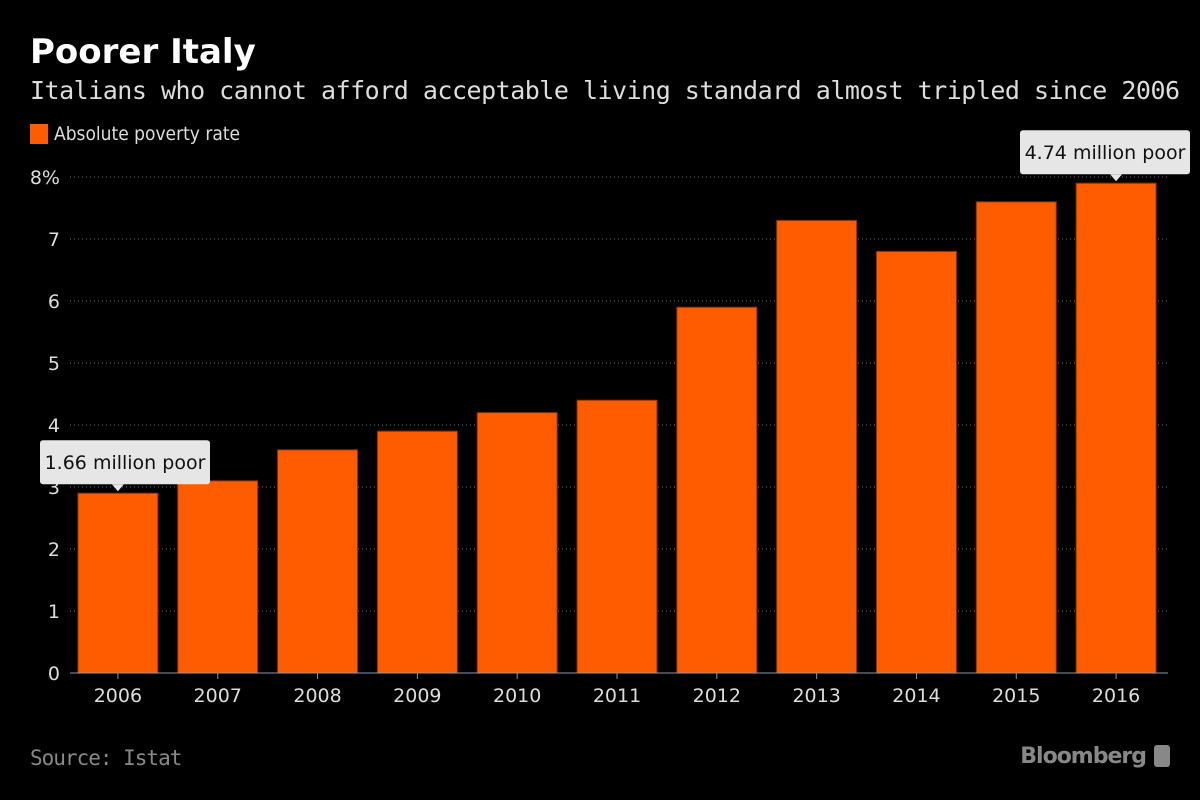 The image size is (1200, 800). I want to click on x-tick-label: 2008, so click(317, 696).